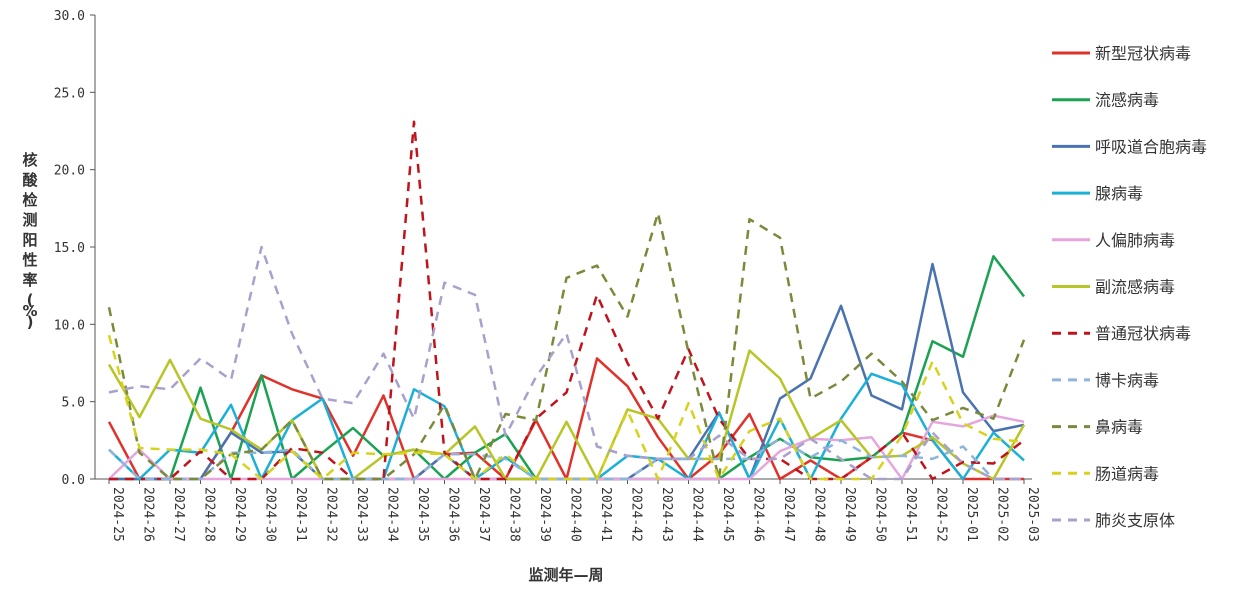  I want to click on legend-label: 普通冠状病毒, so click(1143, 333).